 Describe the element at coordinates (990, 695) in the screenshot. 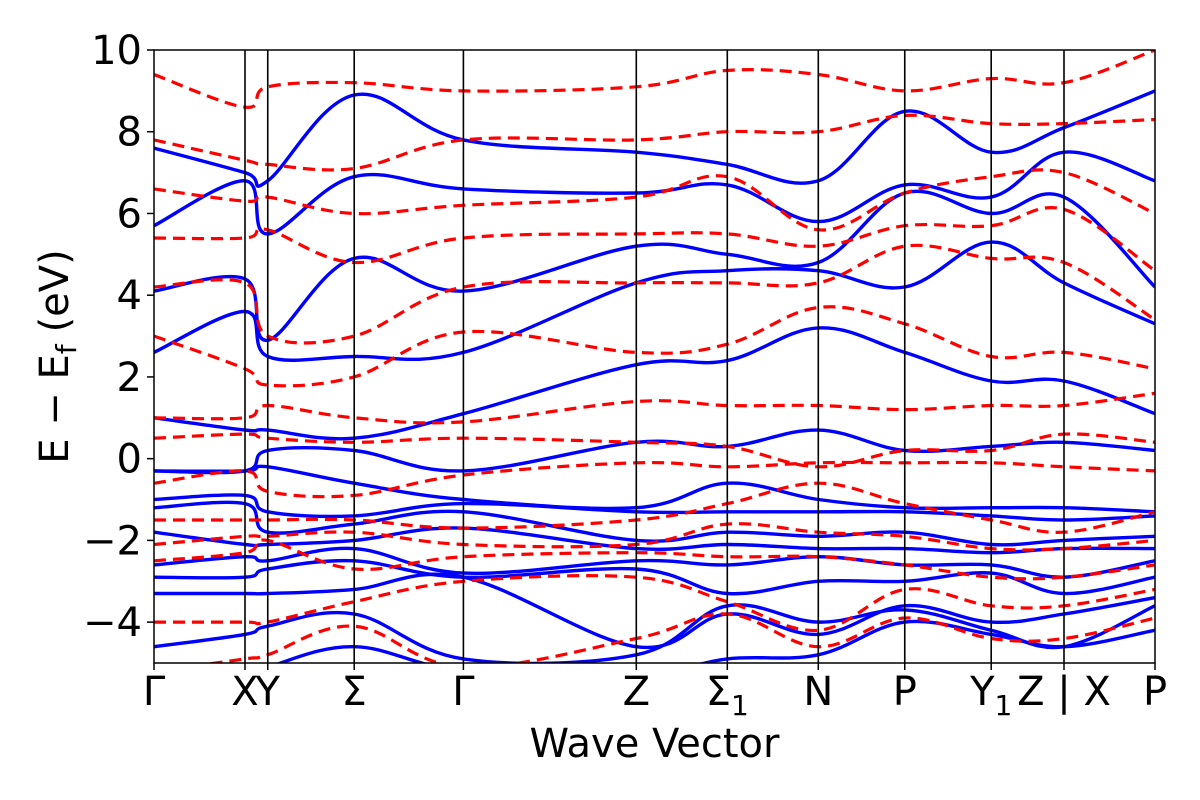

I see `x-tick-label: Y1` at that location.